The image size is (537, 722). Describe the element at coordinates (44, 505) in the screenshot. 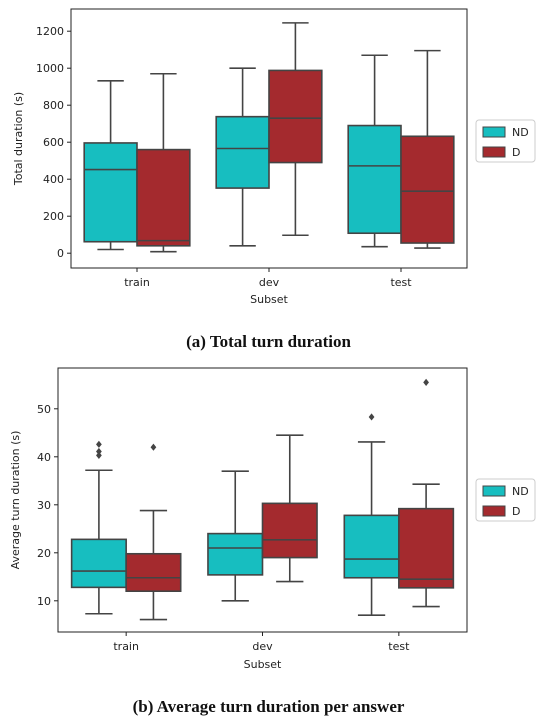

I see `y-tick-label: 30` at that location.